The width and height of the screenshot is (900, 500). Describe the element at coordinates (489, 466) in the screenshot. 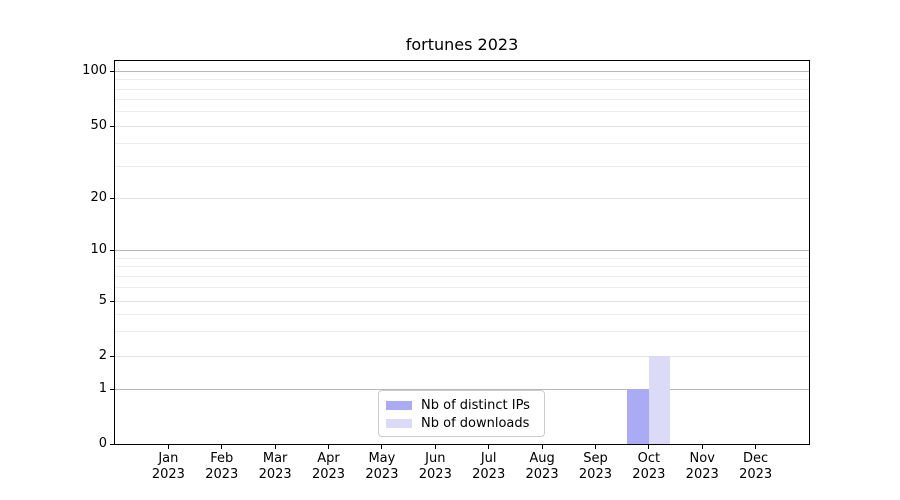

I see `x-tick-label: Jul 2023` at that location.